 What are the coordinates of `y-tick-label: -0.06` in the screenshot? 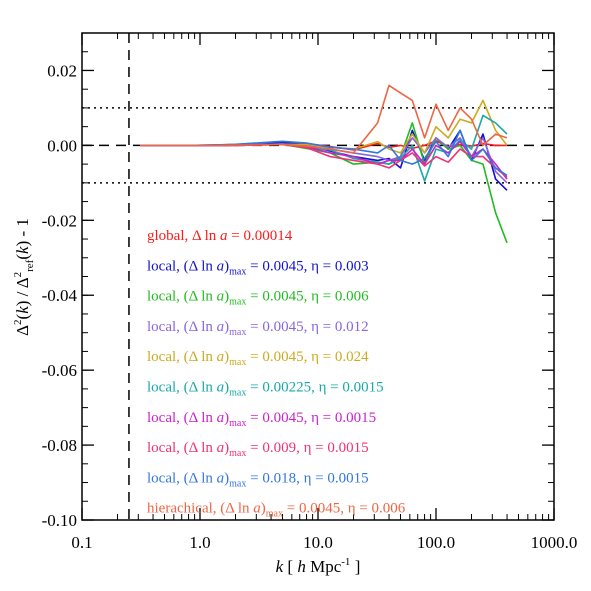 It's located at (59, 370).